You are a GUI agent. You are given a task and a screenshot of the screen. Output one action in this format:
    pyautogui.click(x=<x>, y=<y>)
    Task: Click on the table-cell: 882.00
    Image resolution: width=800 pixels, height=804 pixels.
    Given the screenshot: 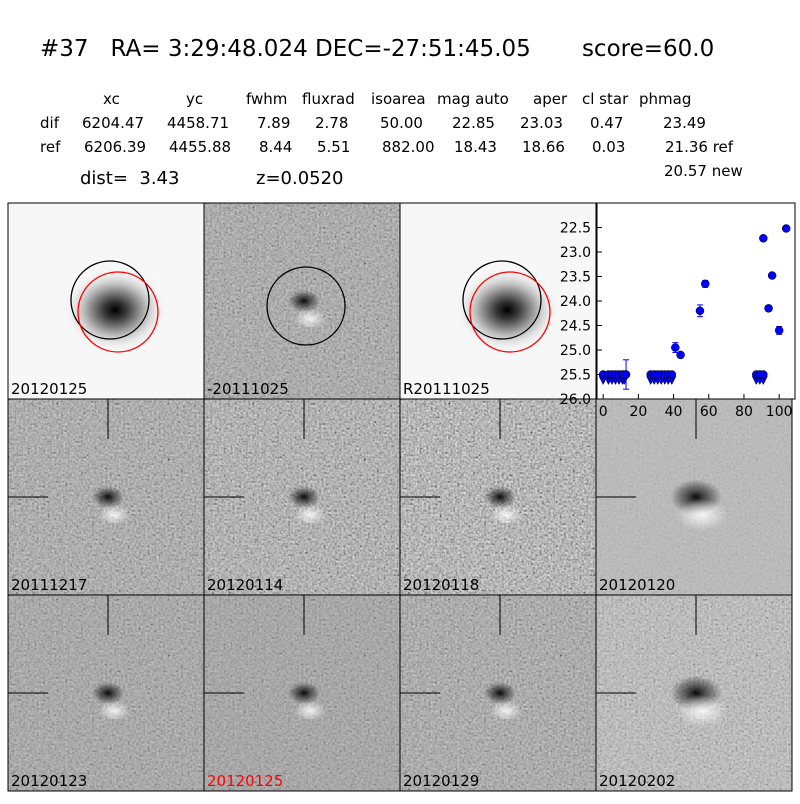 What is the action you would take?
    pyautogui.click(x=408, y=147)
    